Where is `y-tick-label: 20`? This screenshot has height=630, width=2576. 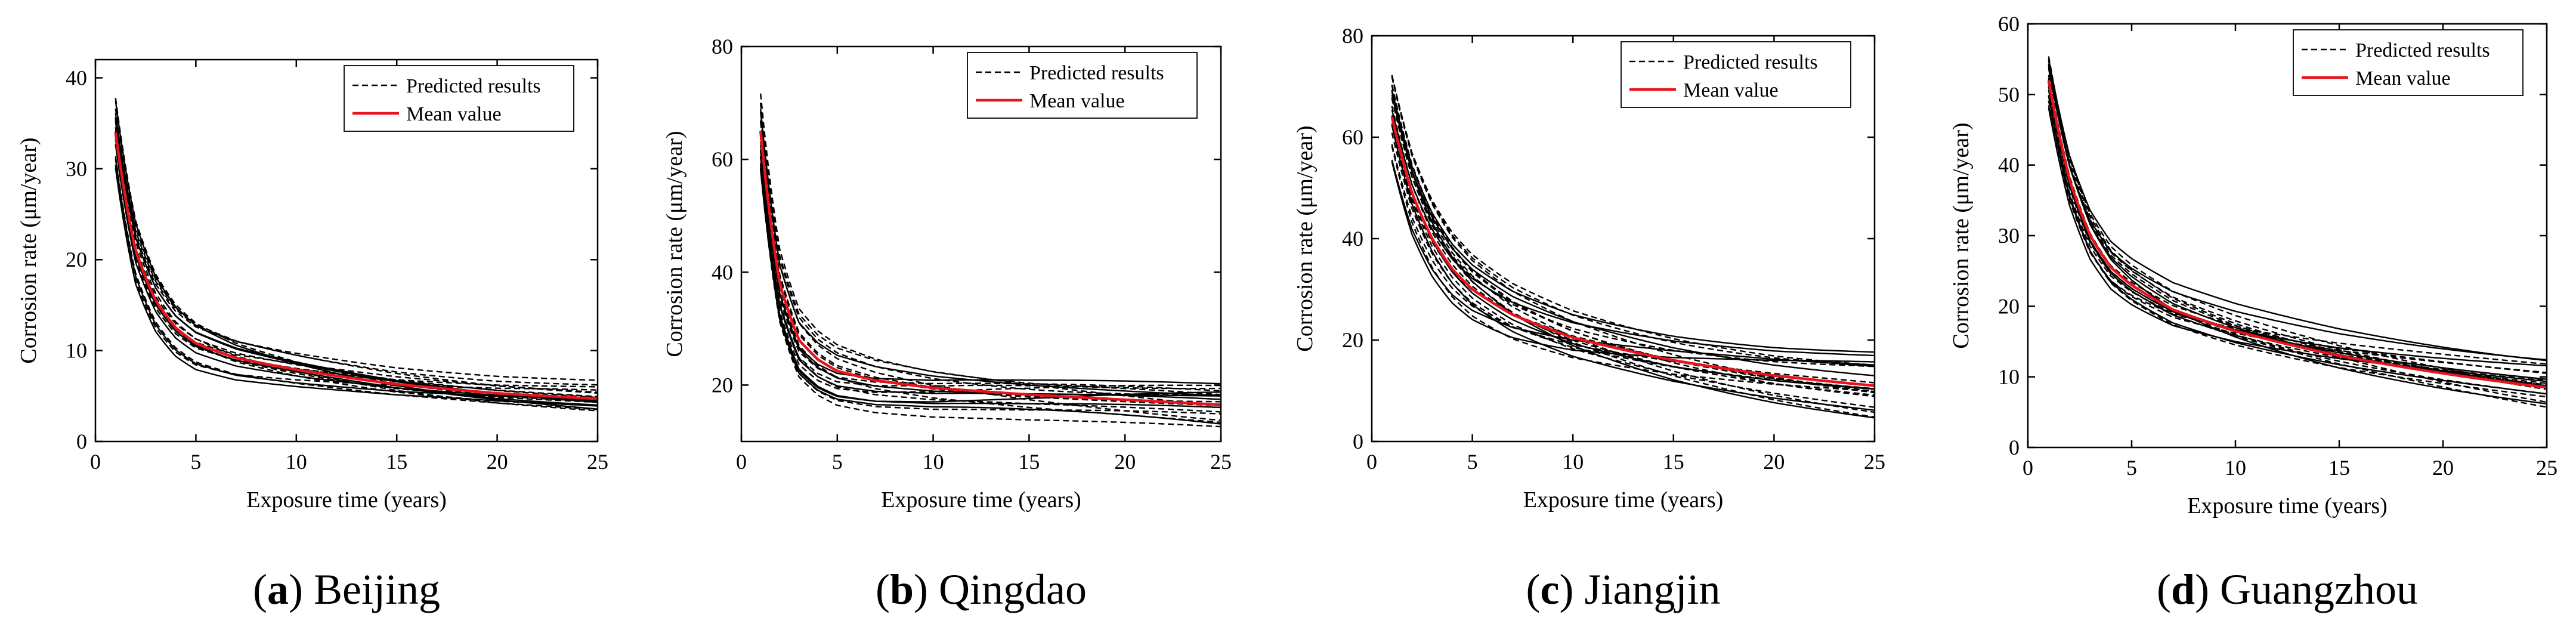 y-tick-label: 20 is located at coordinates (76, 259).